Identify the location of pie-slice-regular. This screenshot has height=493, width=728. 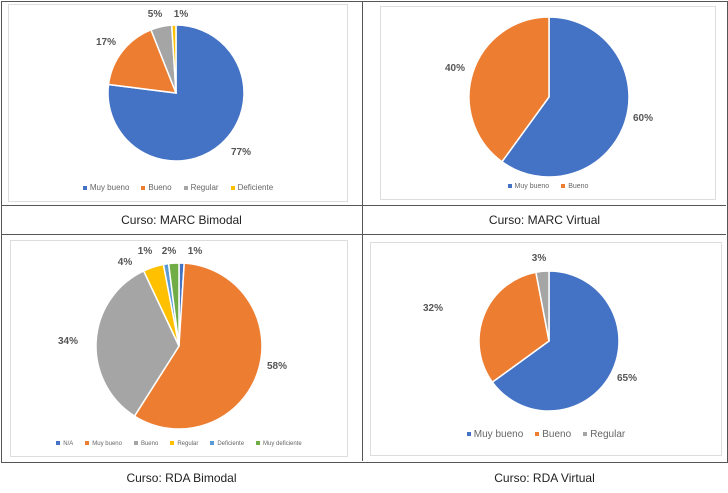
(542, 306).